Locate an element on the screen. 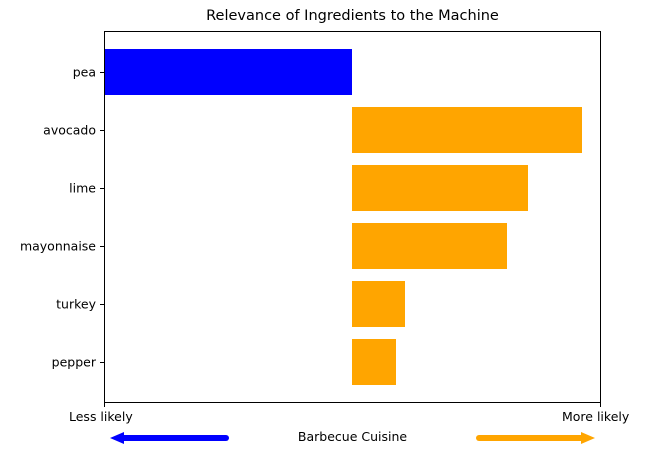 This screenshot has height=455, width=647. left-arrow-head is located at coordinates (117, 438).